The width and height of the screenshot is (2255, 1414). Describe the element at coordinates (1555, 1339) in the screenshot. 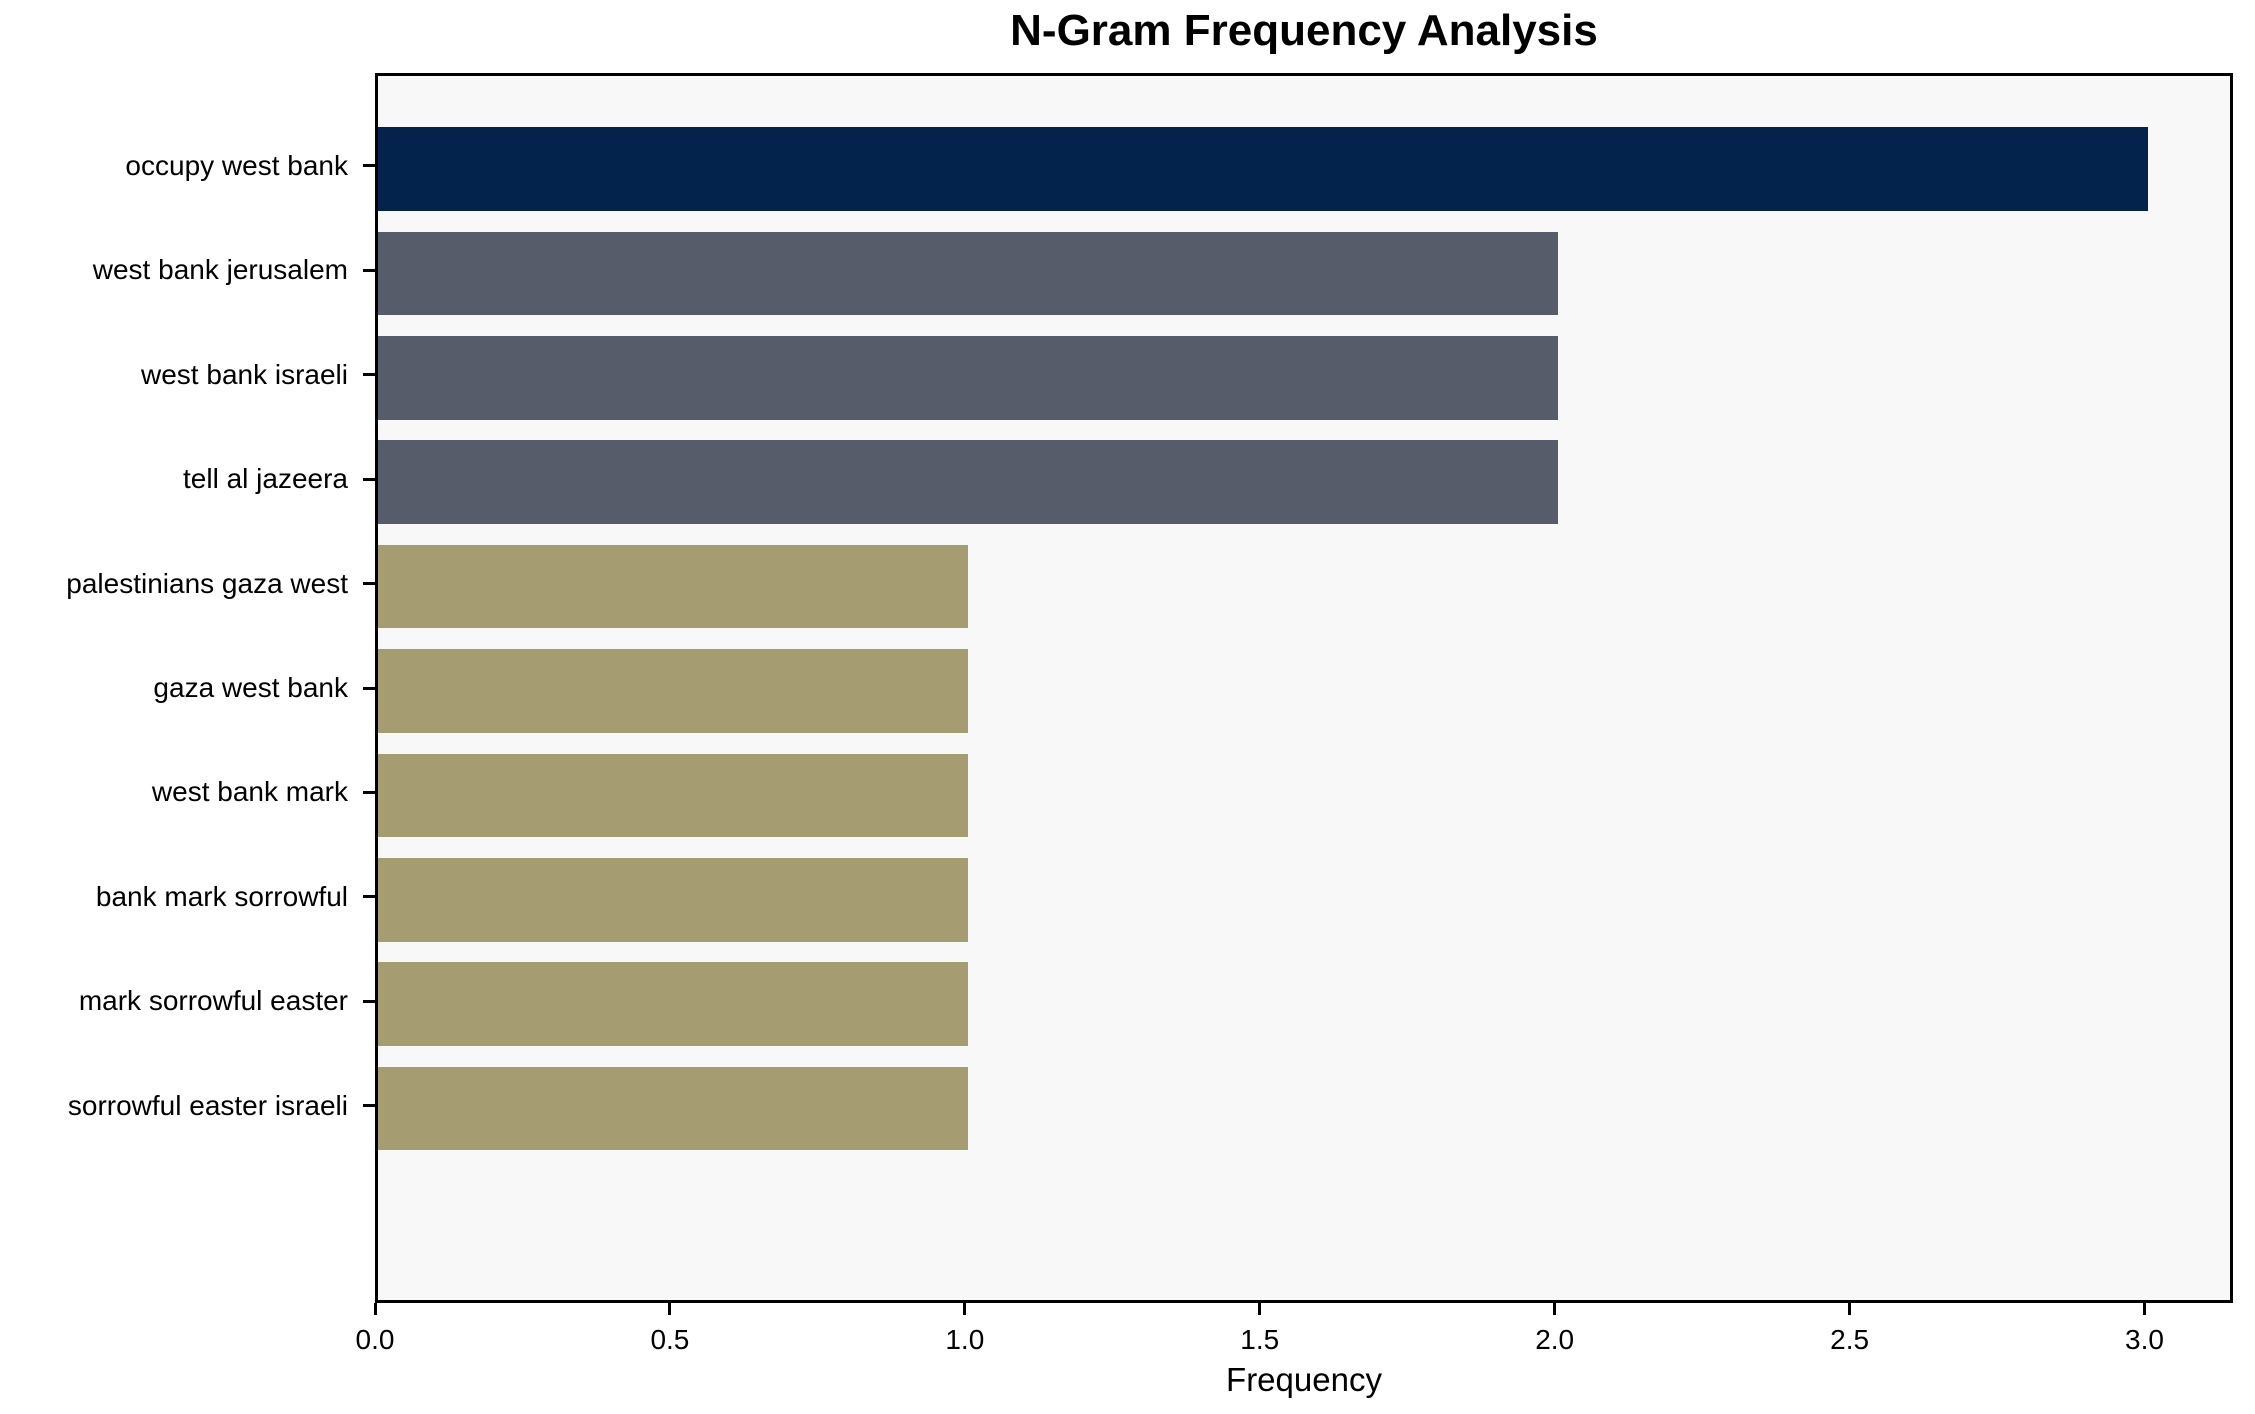

I see `x-tick-label: 2.0` at that location.